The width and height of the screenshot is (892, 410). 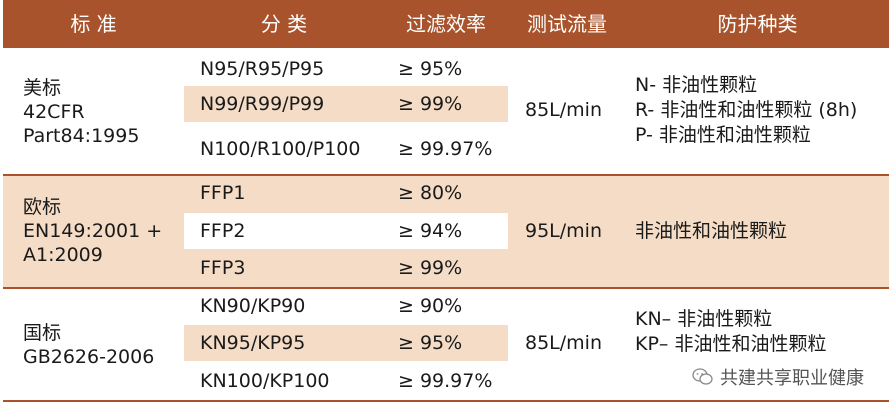 What do you see at coordinates (262, 69) in the screenshot?
I see `category-cell: N95/R95/P95` at bounding box center [262, 69].